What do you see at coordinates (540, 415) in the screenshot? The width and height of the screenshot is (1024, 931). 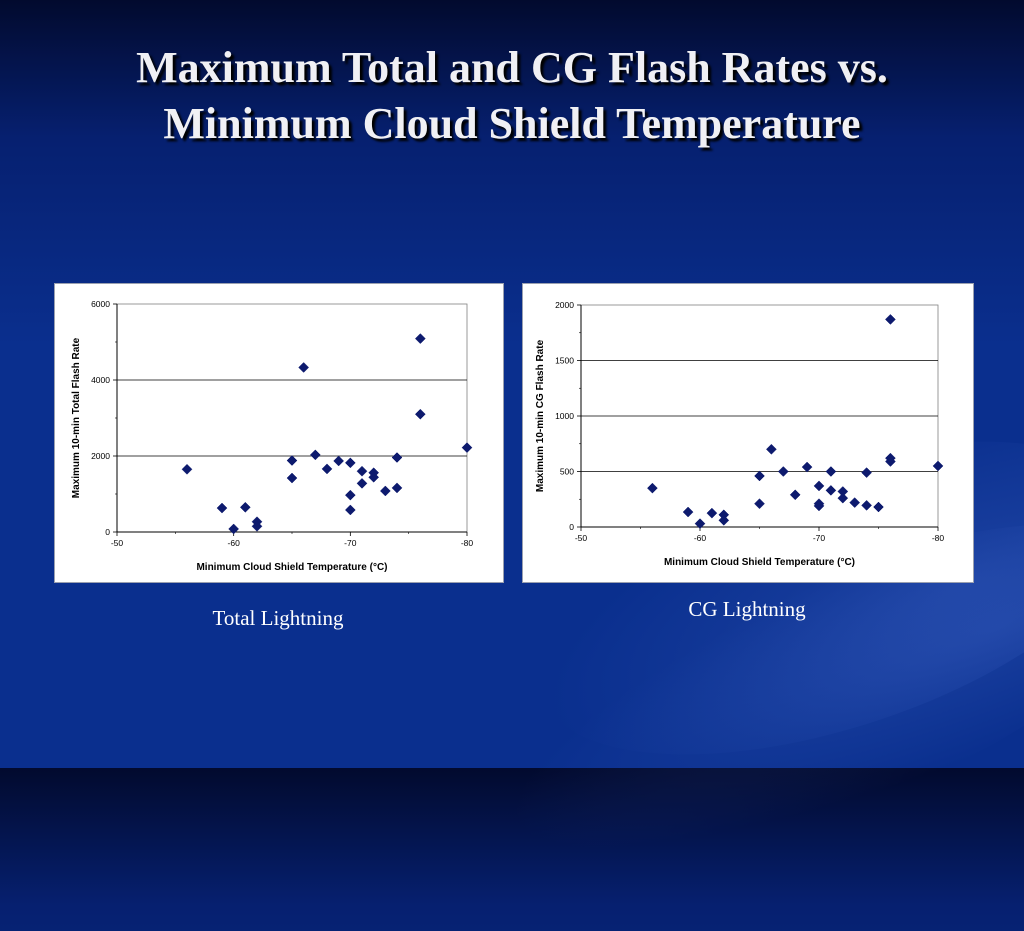 I see `y-axis-title: Maximum 10-min CG Flash Rate` at bounding box center [540, 415].